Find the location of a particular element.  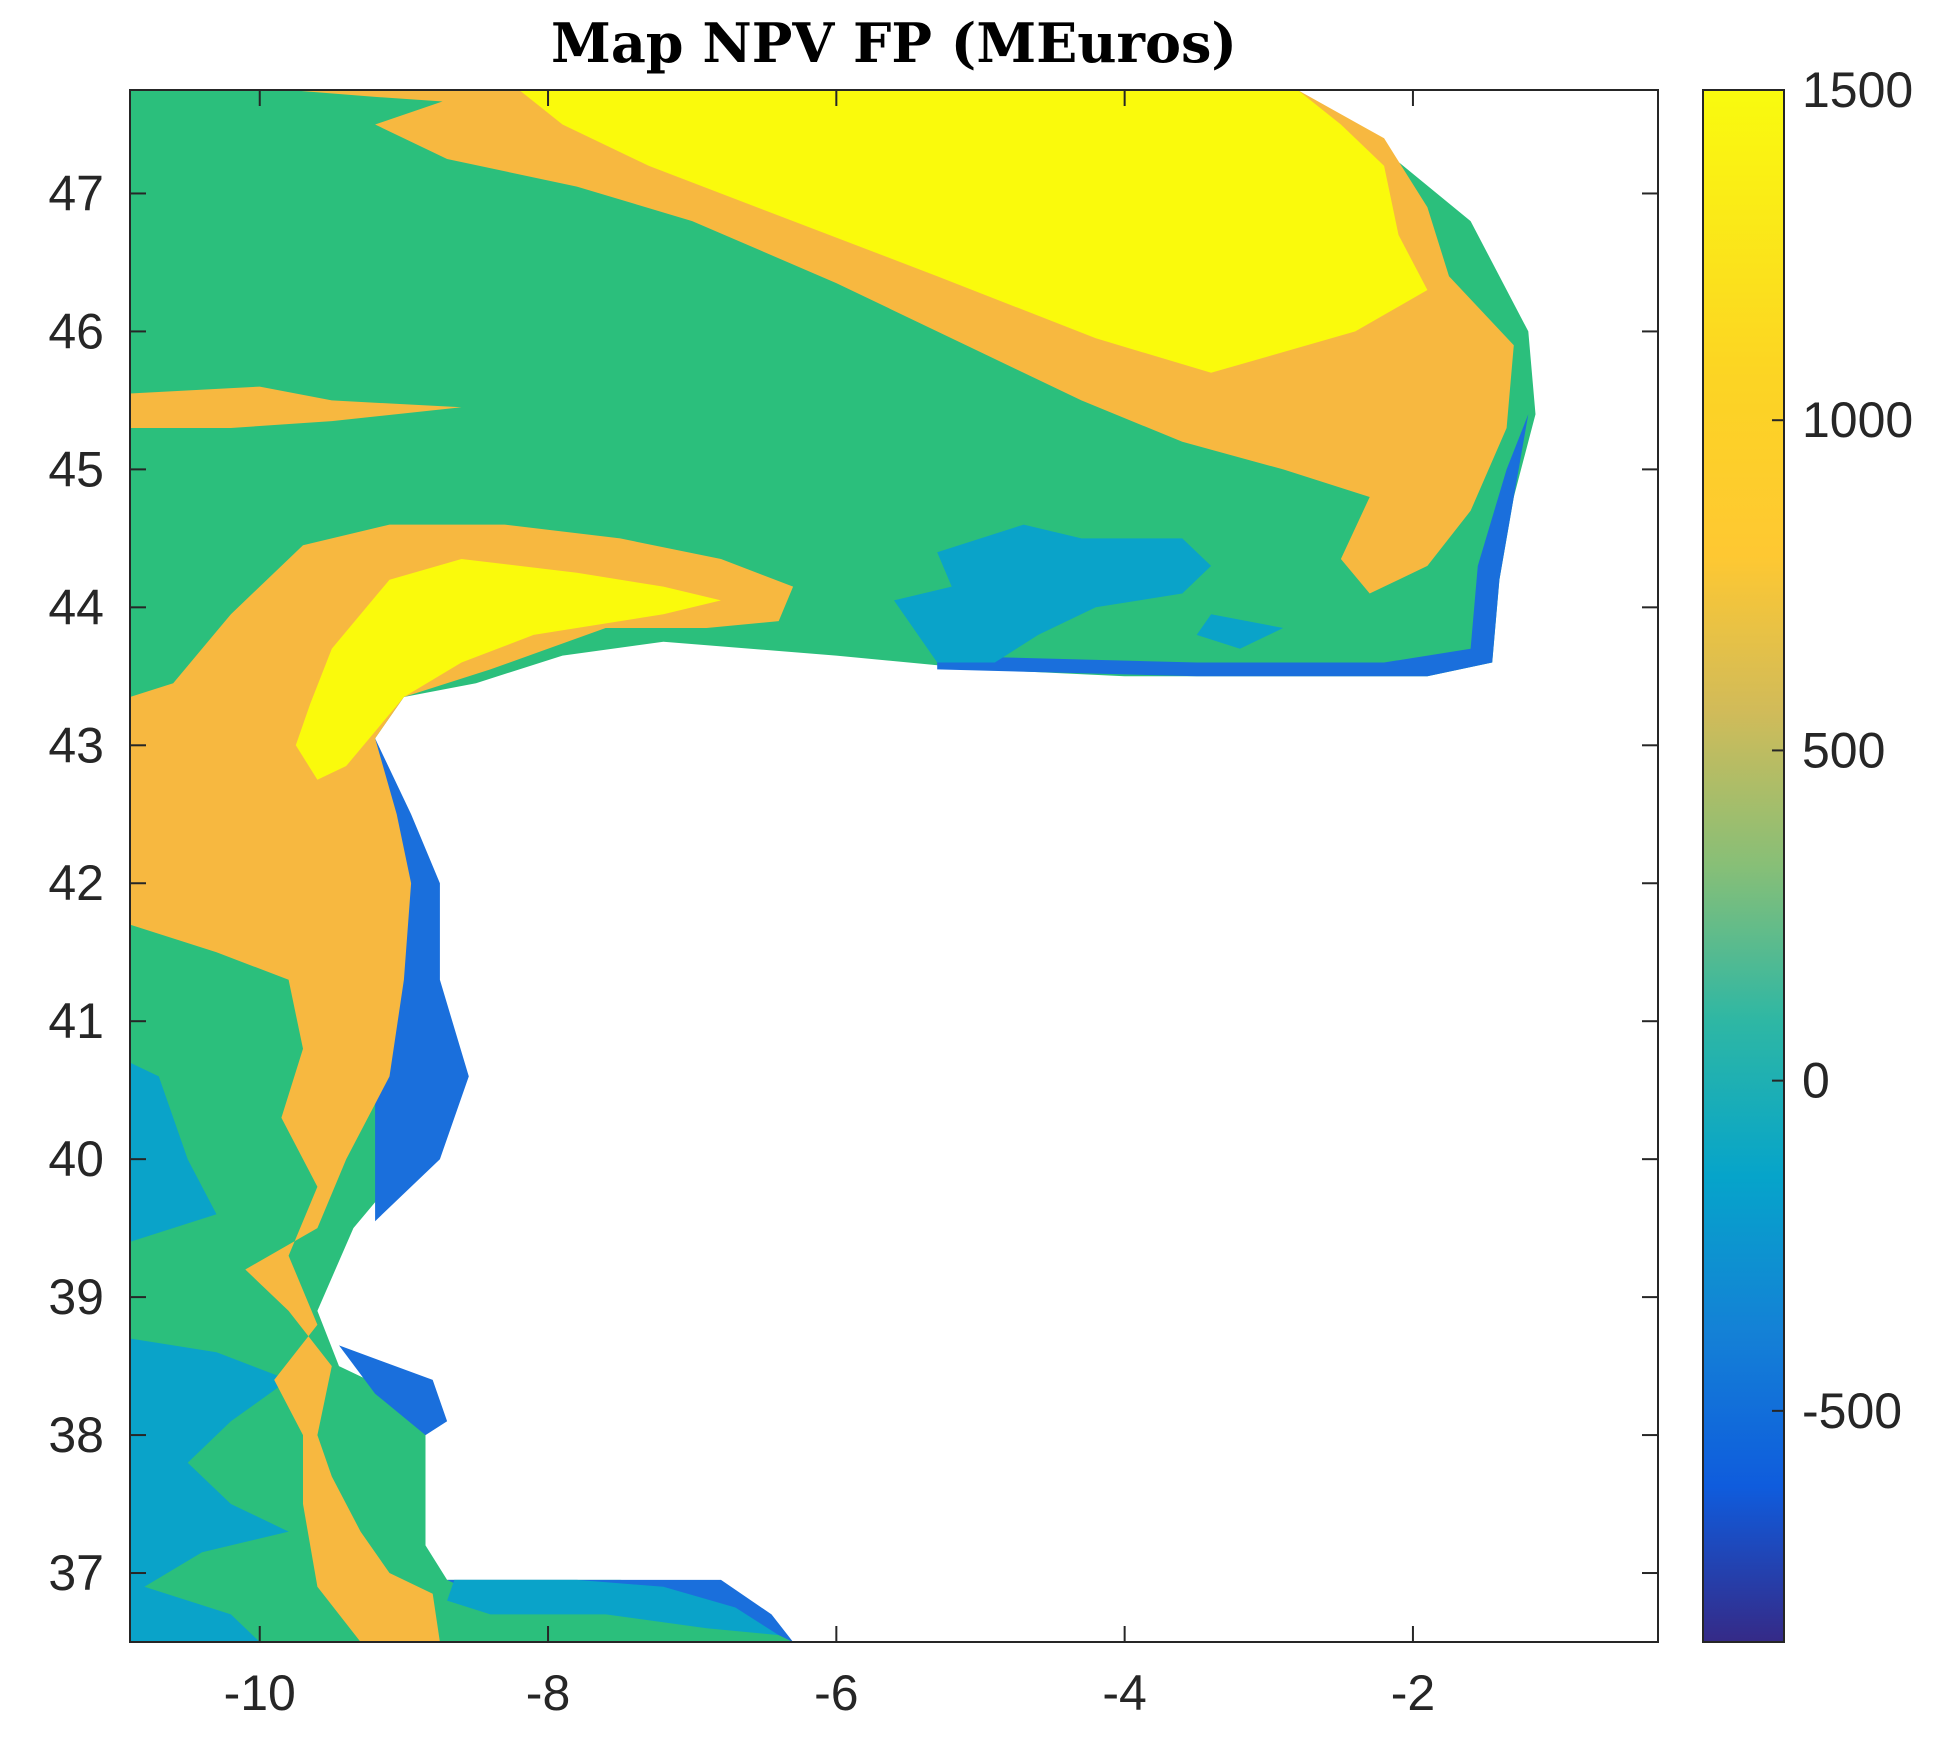

x-tick-label: -4 is located at coordinates (1124, 1693).